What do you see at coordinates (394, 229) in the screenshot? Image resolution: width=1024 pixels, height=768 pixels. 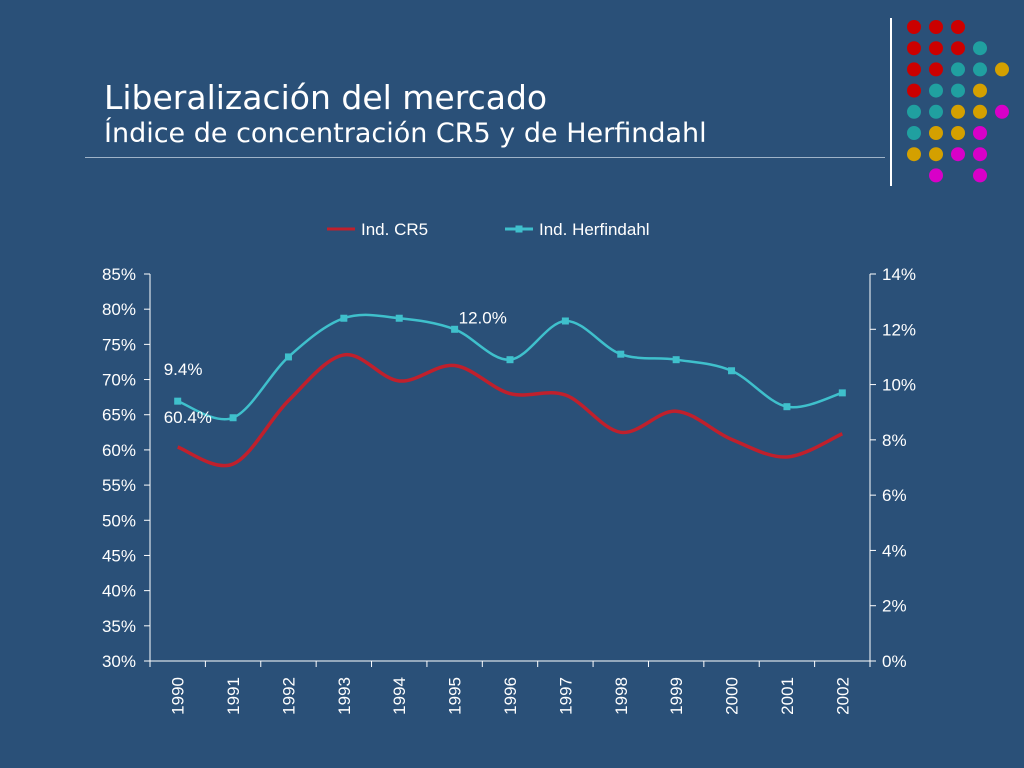 I see `legend-label-ind-cr5: Ind. CR5` at bounding box center [394, 229].